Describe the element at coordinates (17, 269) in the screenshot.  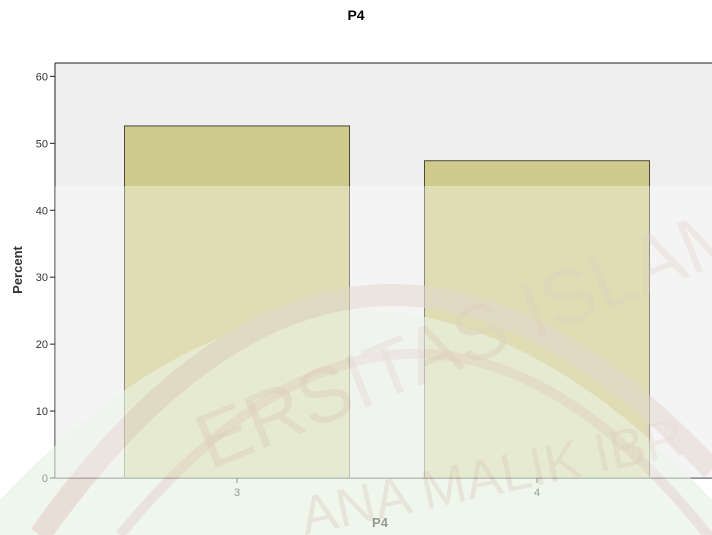
I see `y-axis-label: Percent` at that location.